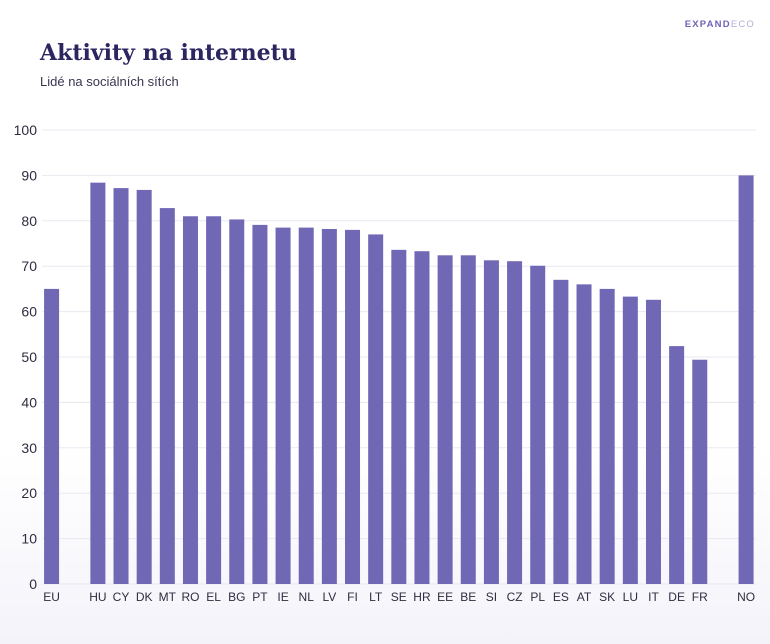 The width and height of the screenshot is (770, 644). Describe the element at coordinates (29, 221) in the screenshot. I see `y-tick-label: 80` at that location.